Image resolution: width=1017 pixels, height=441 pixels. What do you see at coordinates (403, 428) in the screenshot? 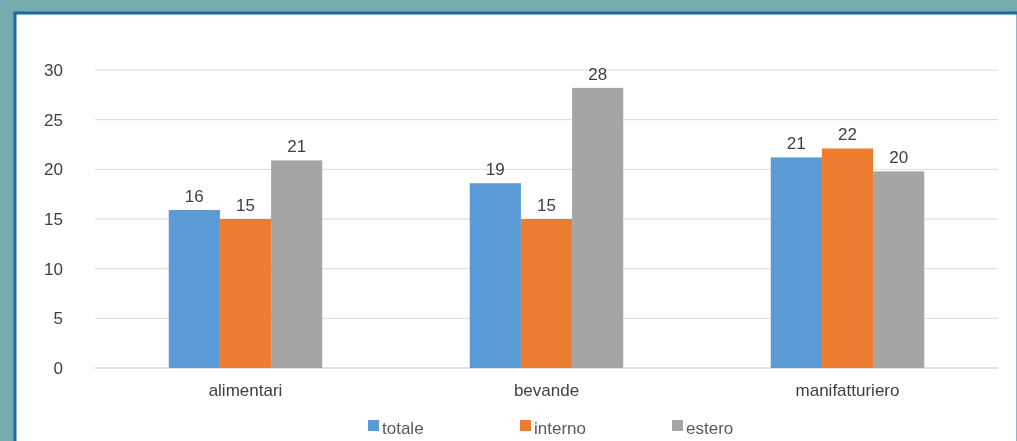
I see `legend-label: totale` at bounding box center [403, 428].